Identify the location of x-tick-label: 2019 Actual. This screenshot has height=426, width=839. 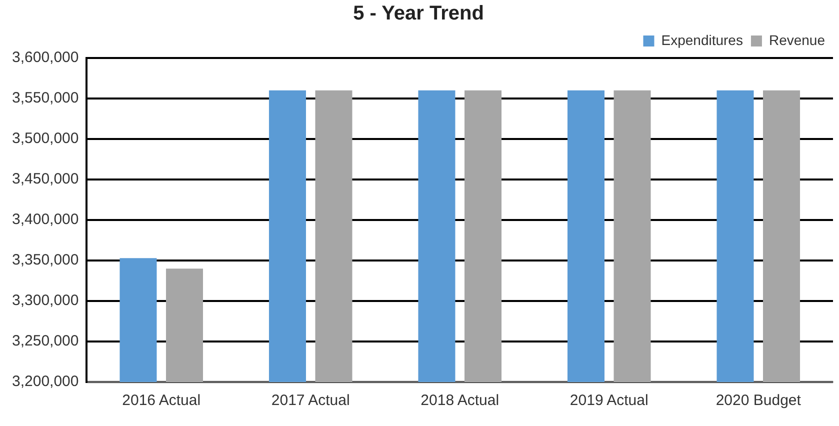
(609, 401).